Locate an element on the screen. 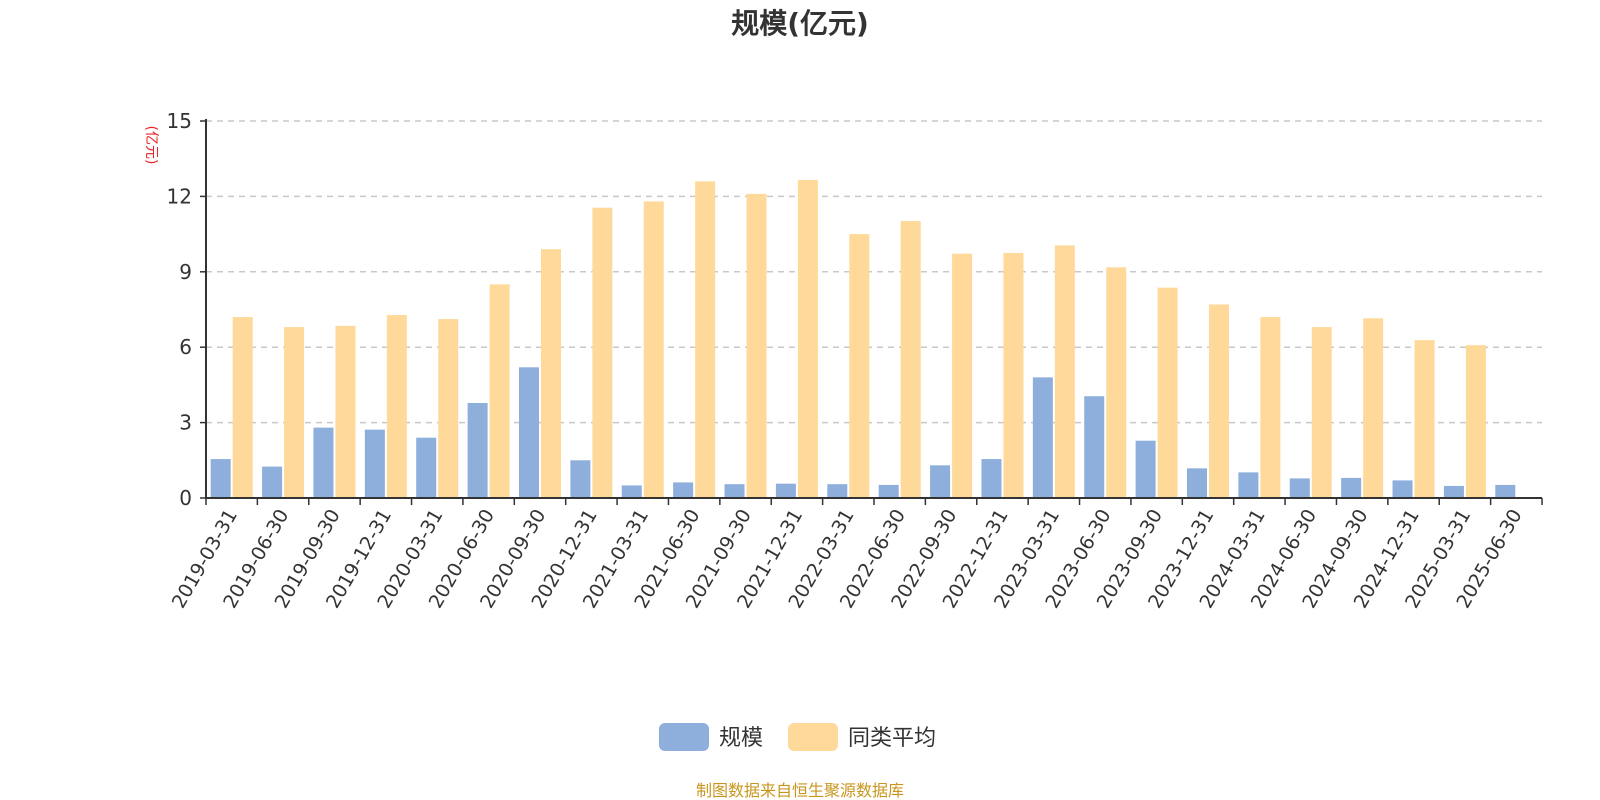 The width and height of the screenshot is (1600, 800). y-axis-ticks: 0 3 6 9 12 15 is located at coordinates (186, 309).